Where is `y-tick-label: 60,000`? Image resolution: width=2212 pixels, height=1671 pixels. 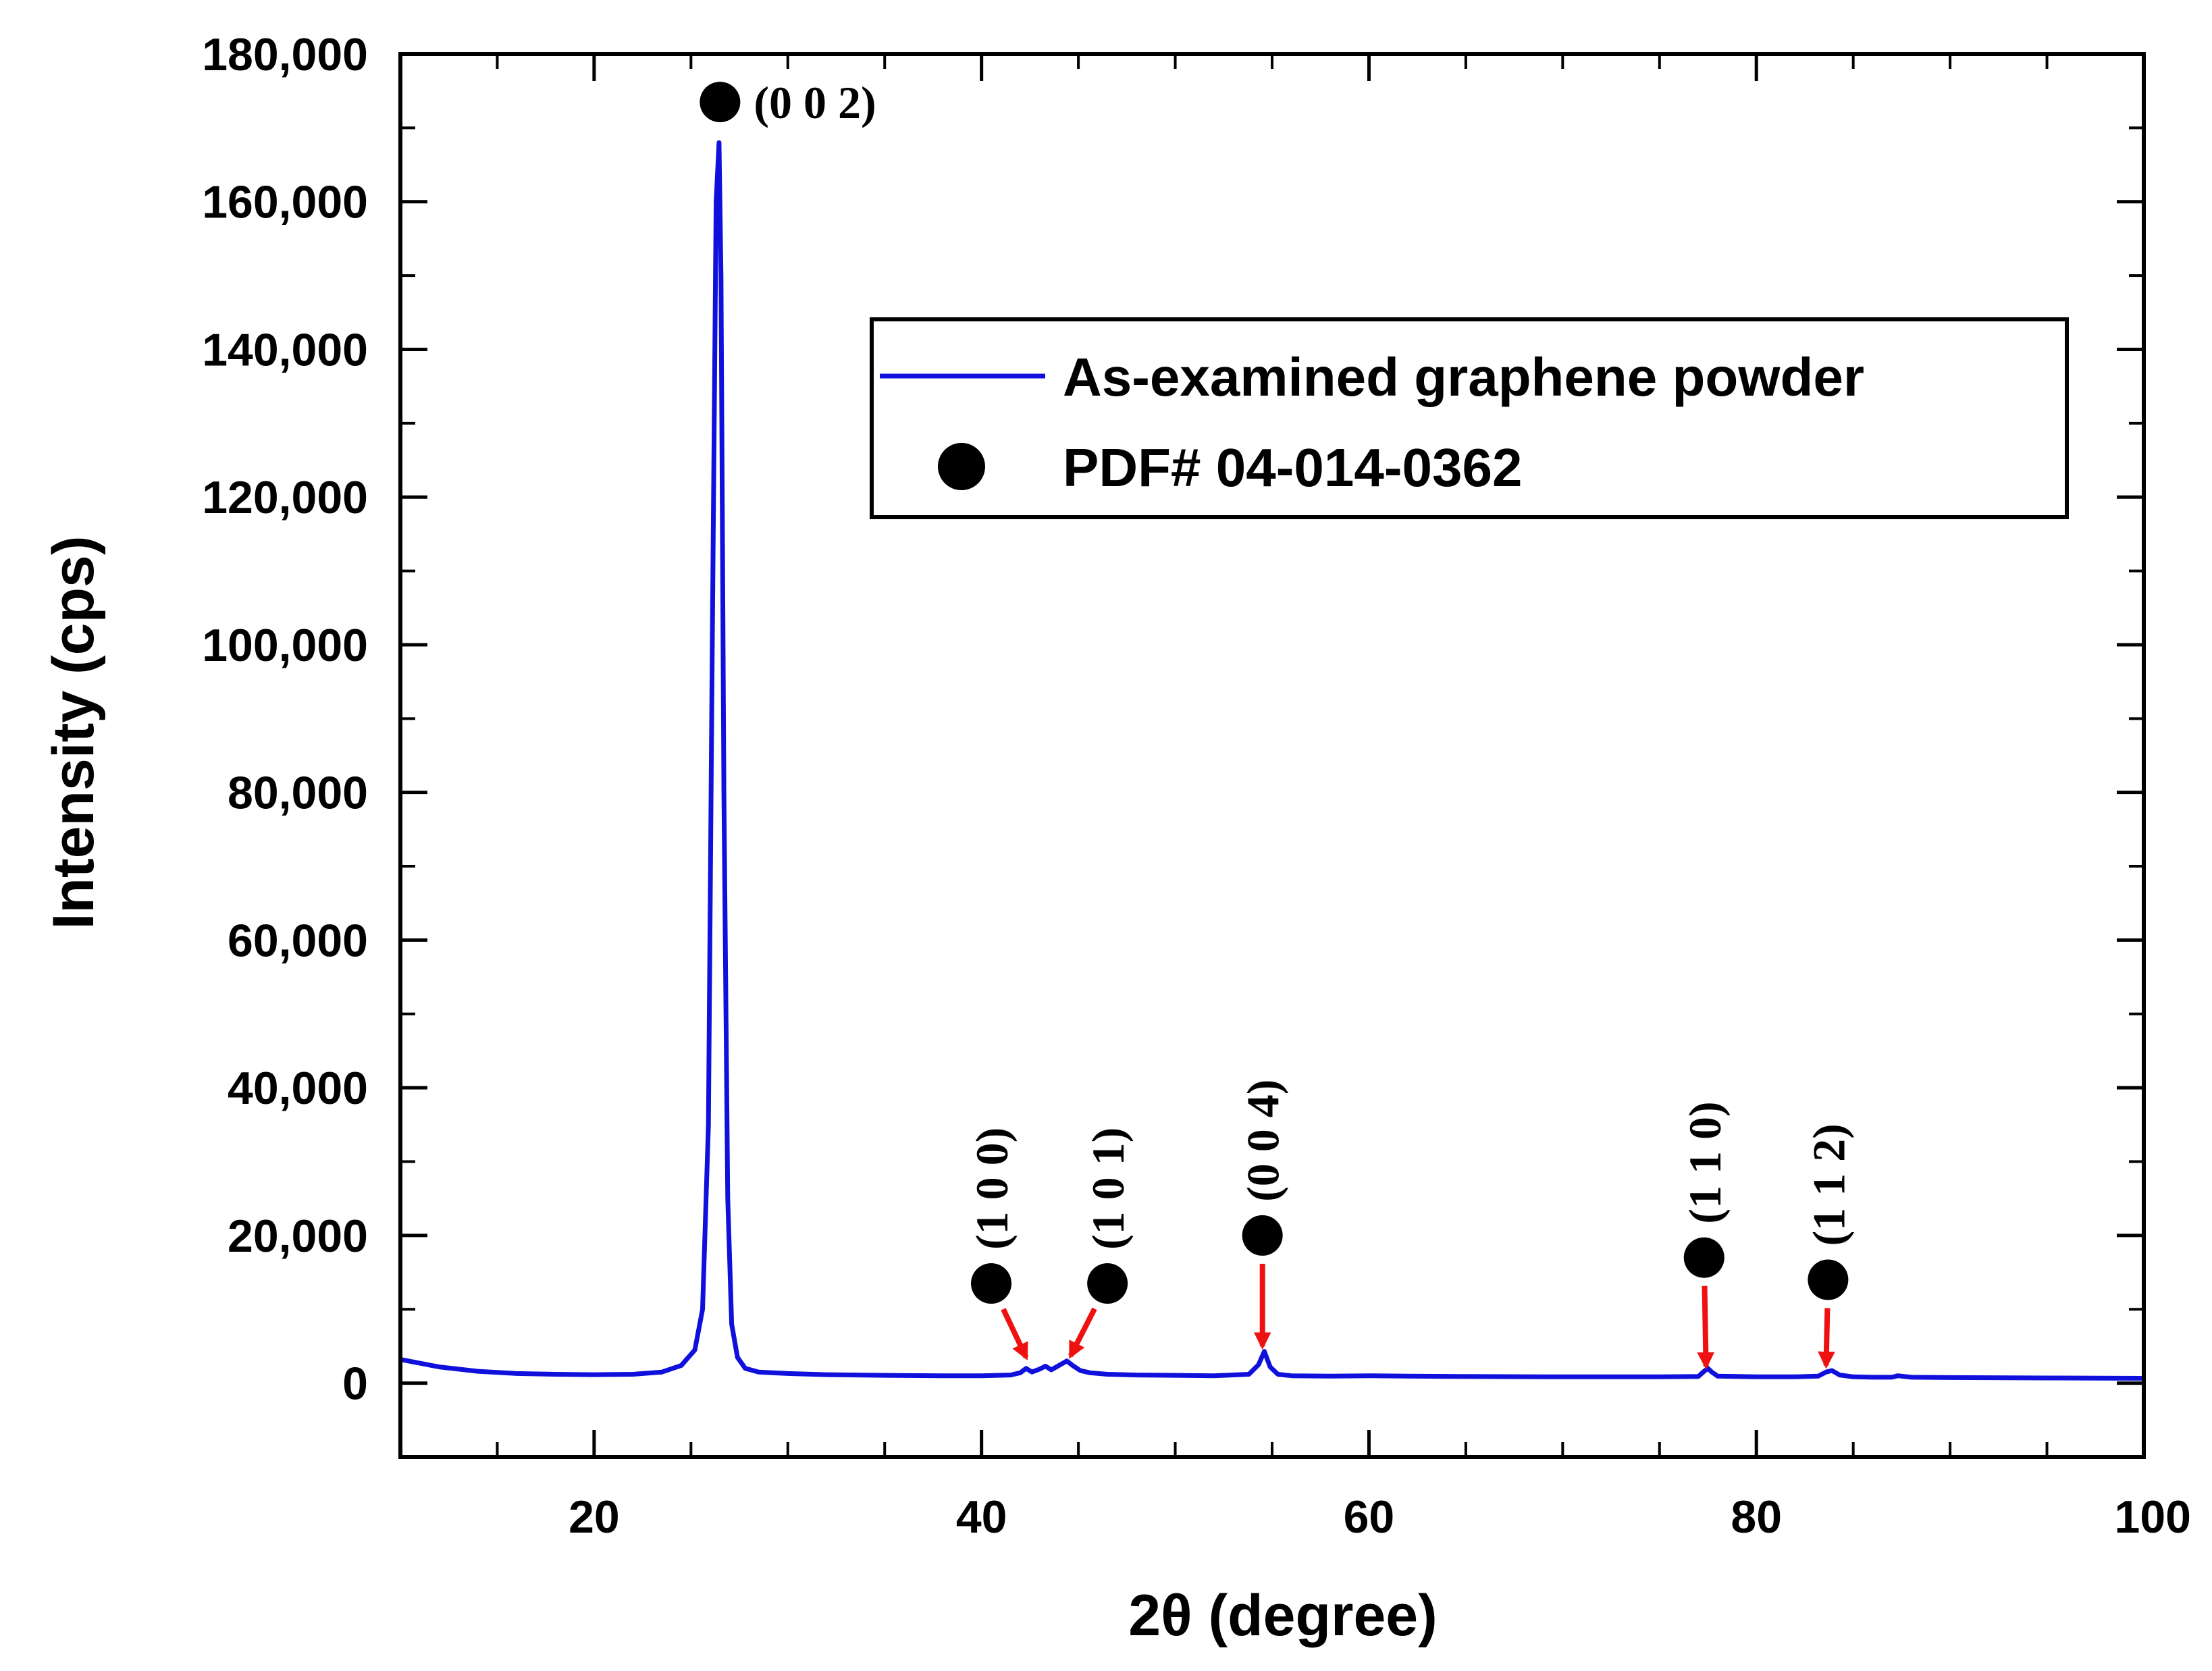 y-tick-label: 60,000 is located at coordinates (298, 940).